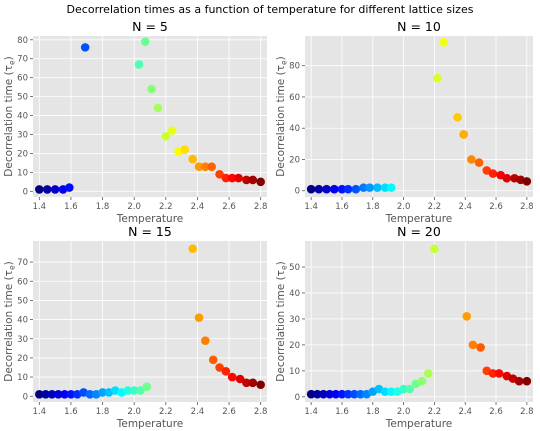  Describe the element at coordinates (229, 412) in the screenshot. I see `x-tick-label: 2.6` at that location.